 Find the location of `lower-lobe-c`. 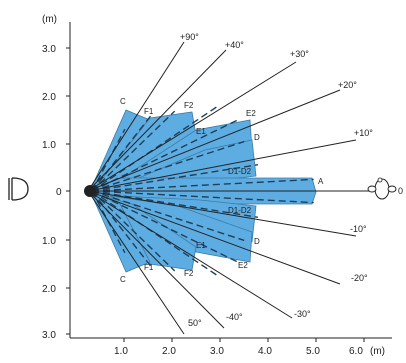

lower-lobe-c is located at coordinates (120, 231).